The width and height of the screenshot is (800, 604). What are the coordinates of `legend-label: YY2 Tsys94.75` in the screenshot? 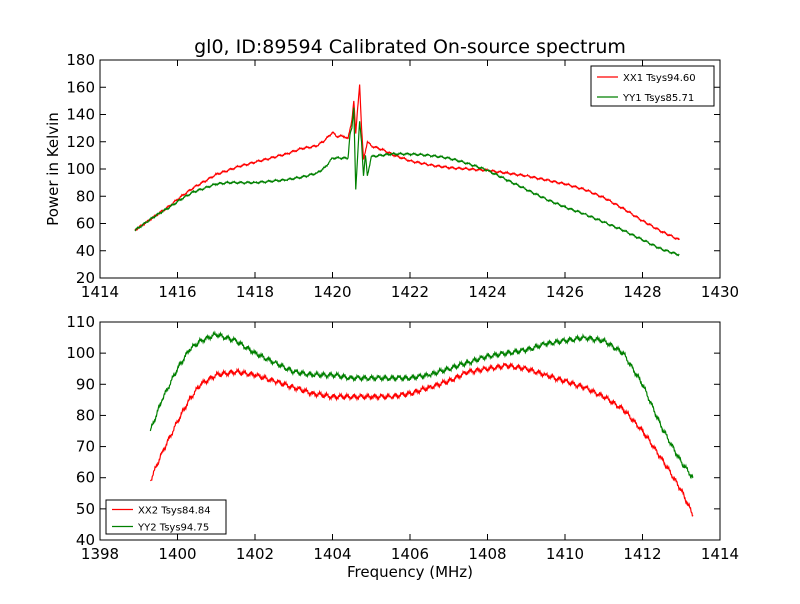 It's located at (173, 528).